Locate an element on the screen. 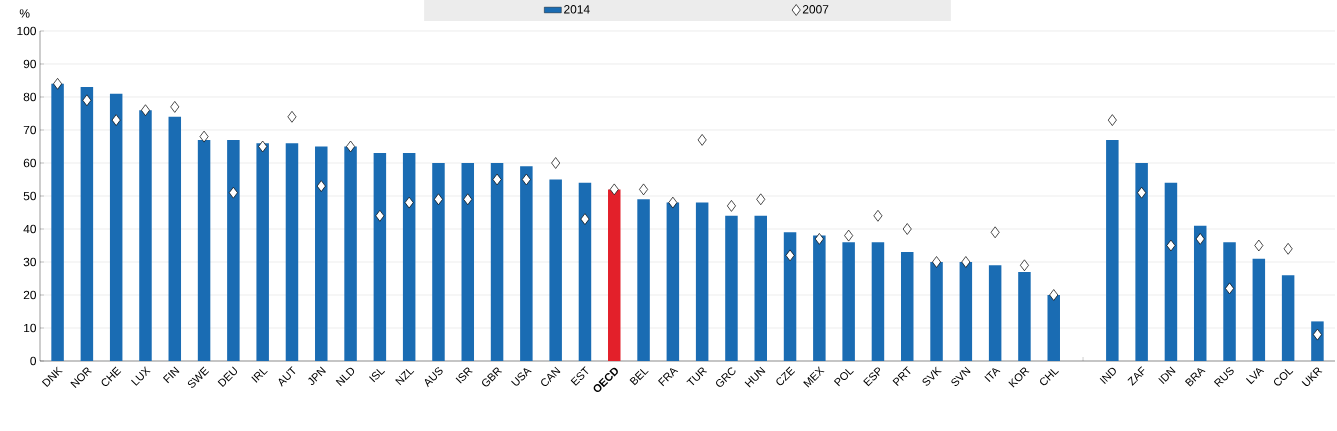 This screenshot has width=1337, height=431. y-tick-label: 100 is located at coordinates (27, 31).